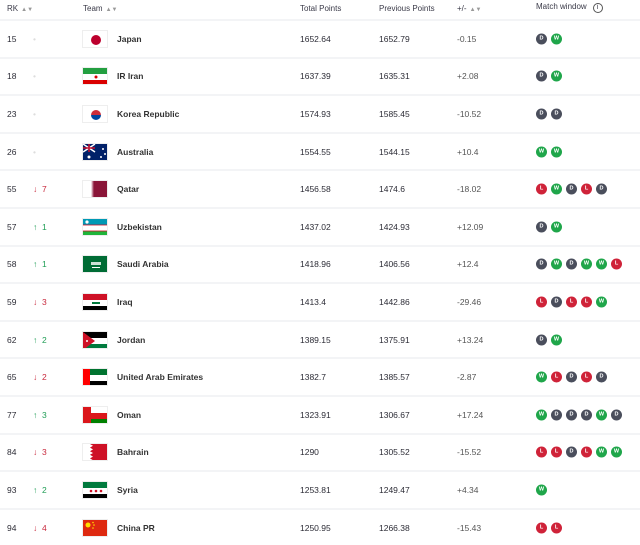  I want to click on points-diff: -29.46, so click(469, 302).